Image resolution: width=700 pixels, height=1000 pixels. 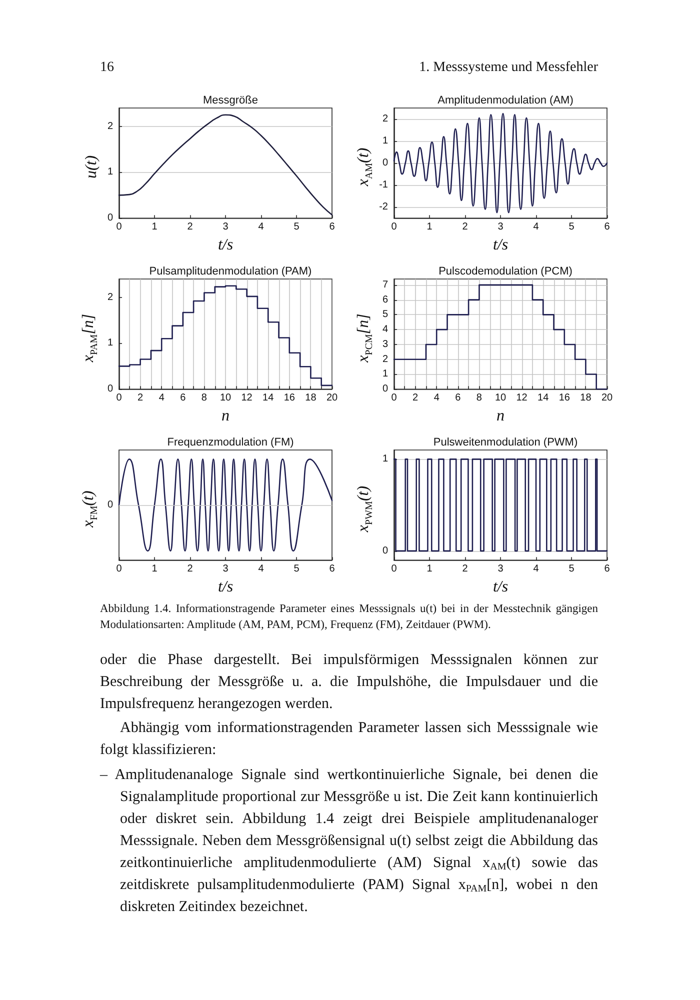 I want to click on chart-title: Frequenzmodulation (FM), so click(x=230, y=442).